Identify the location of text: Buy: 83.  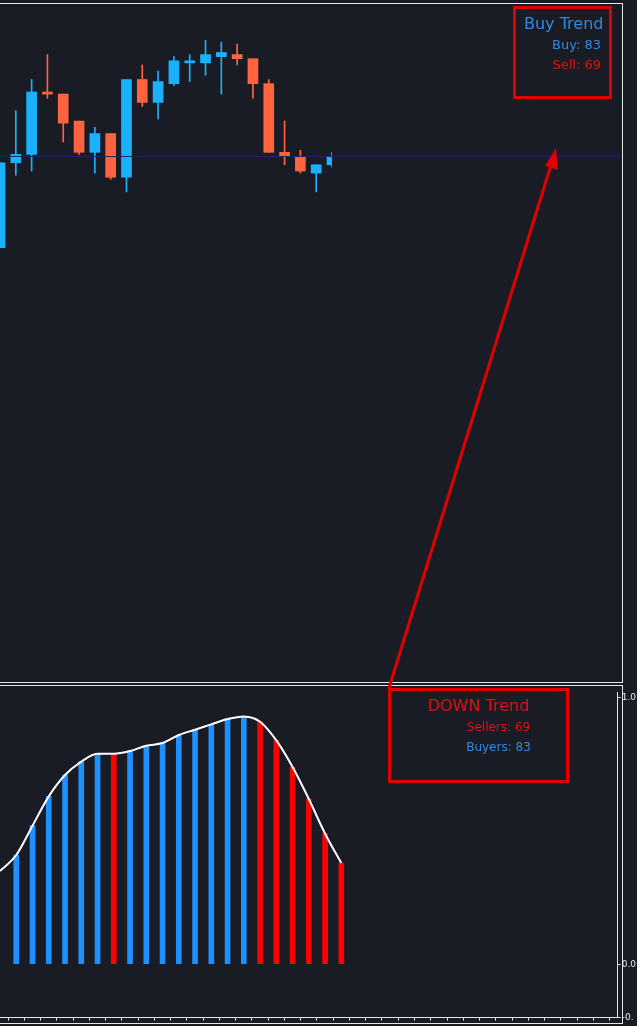
(576, 45).